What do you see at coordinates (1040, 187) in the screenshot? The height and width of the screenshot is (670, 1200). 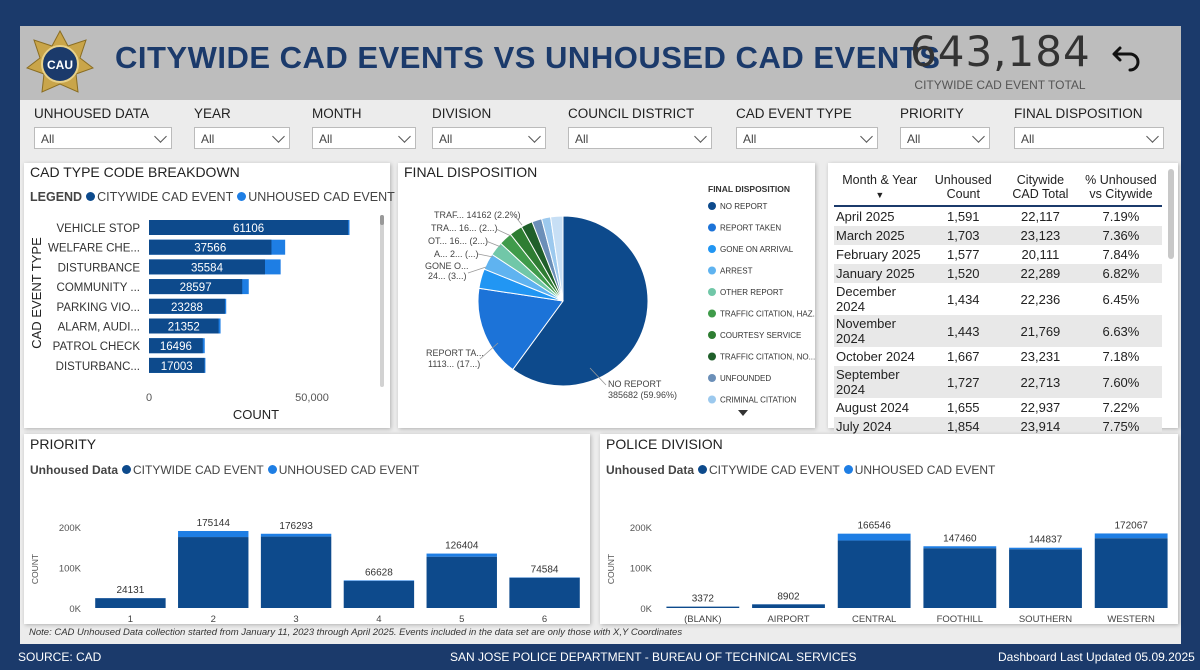 I see `column-header: Citywide CAD Total` at bounding box center [1040, 187].